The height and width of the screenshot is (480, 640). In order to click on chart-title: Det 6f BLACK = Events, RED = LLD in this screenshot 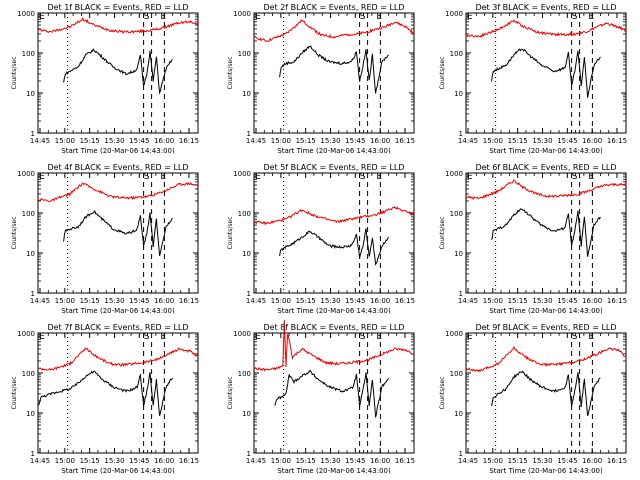, I will do `click(545, 167)`.